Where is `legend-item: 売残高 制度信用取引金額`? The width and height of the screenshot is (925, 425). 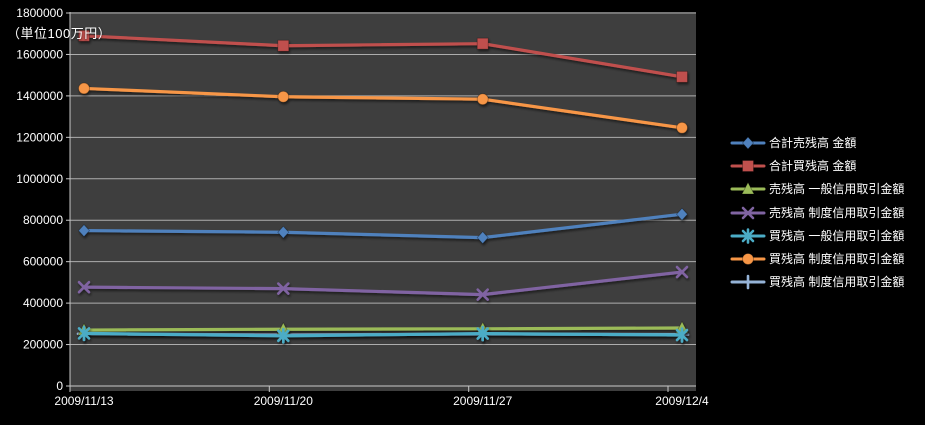
legend-item: 売残高 制度信用取引金額 is located at coordinates (817, 212).